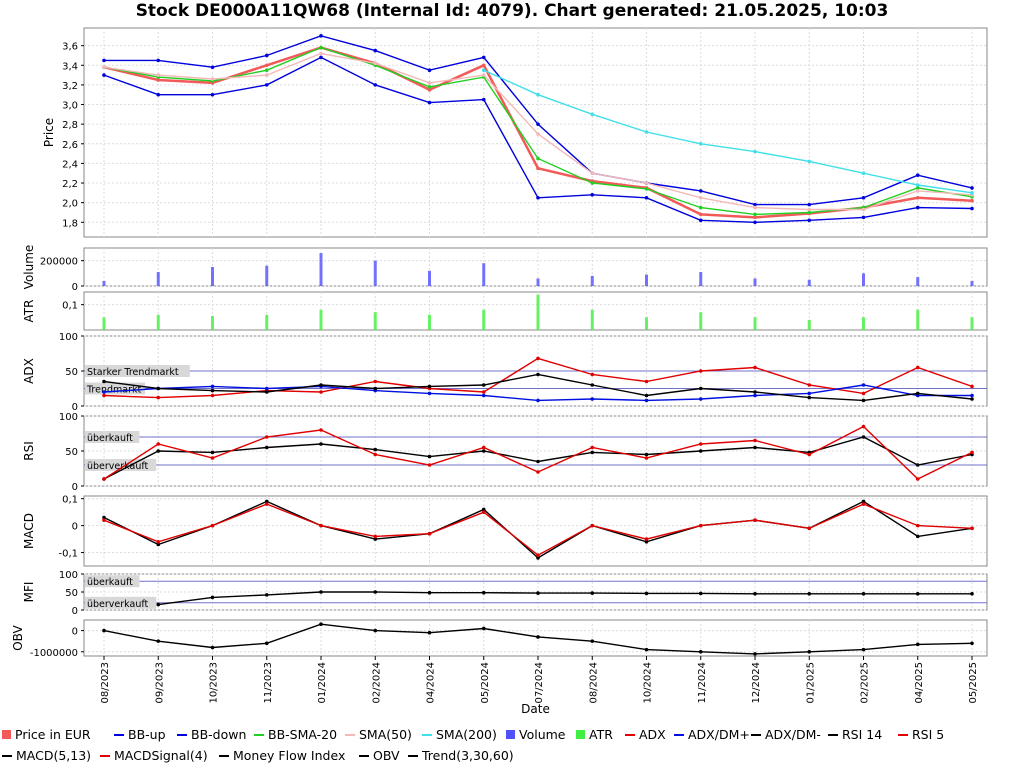 The width and height of the screenshot is (1024, 768). Describe the element at coordinates (536, 734) in the screenshot. I see `legend-item: Volume` at that location.